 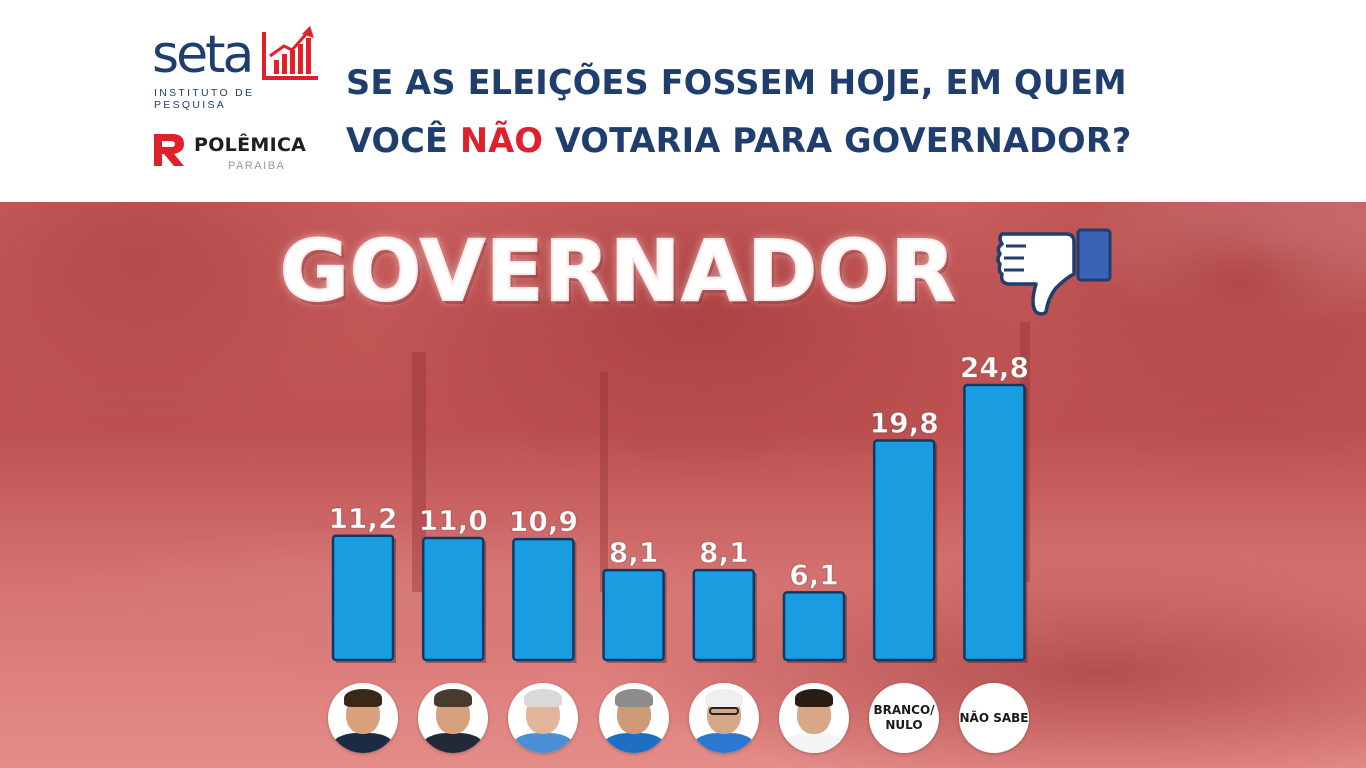 I want to click on polemica-mark-icon, so click(x=169, y=150).